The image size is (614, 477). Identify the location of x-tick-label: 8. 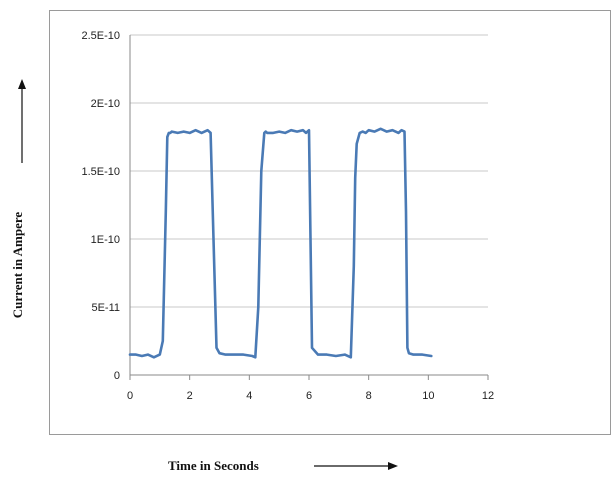
(369, 396).